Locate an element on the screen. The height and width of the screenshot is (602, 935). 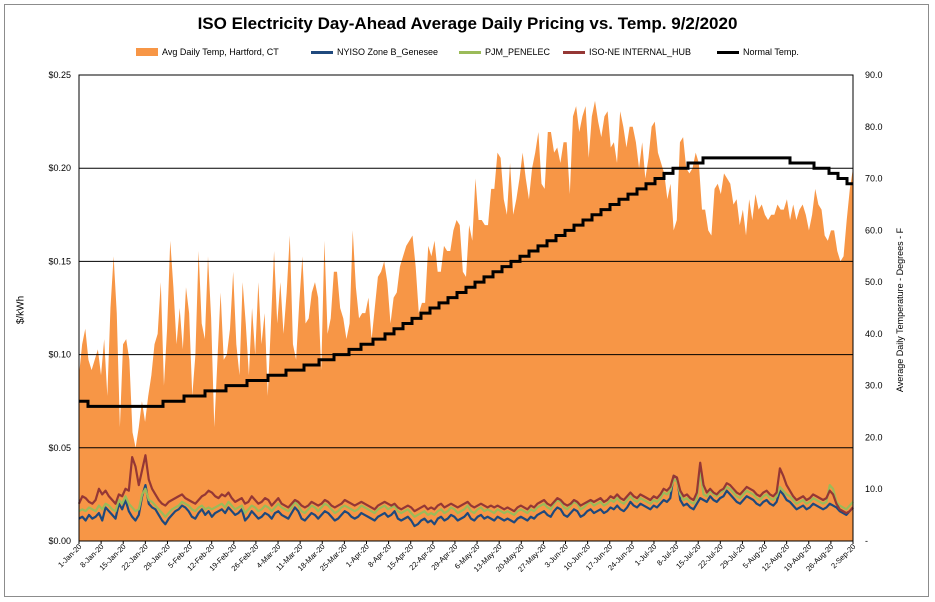
legend-label-nyiso: NYISO Zone B_Genesee is located at coordinates (388, 52).